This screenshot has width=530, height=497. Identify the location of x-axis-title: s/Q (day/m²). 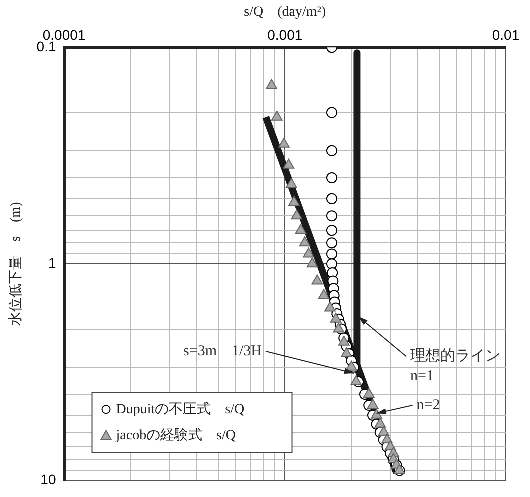
(285, 12).